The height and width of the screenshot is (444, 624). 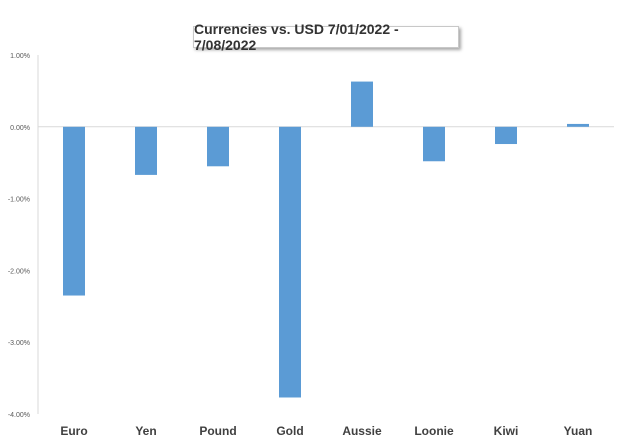 What do you see at coordinates (289, 431) in the screenshot?
I see `category-label-gold: Gold` at bounding box center [289, 431].